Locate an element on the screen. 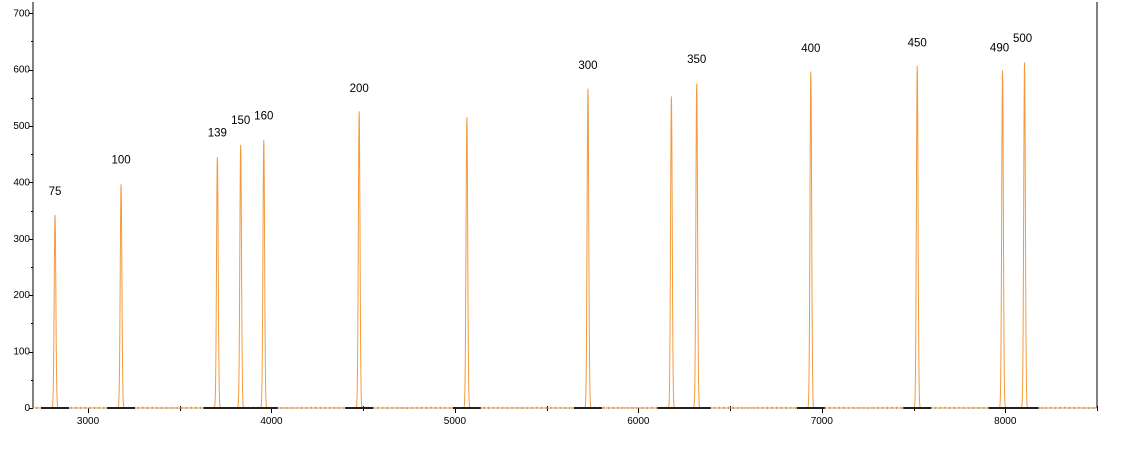 This screenshot has width=1146, height=449. x-tick-label: 7000 is located at coordinates (822, 421).